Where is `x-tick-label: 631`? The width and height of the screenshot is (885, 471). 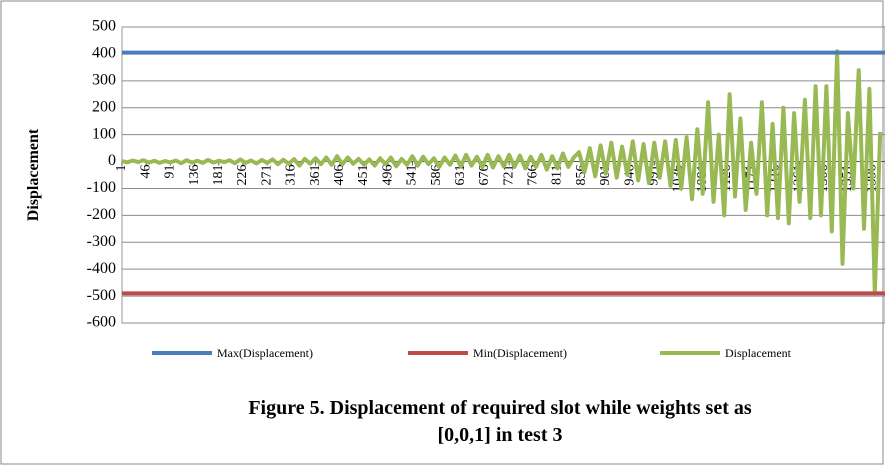
x-tick-label: 631 is located at coordinates (460, 175).